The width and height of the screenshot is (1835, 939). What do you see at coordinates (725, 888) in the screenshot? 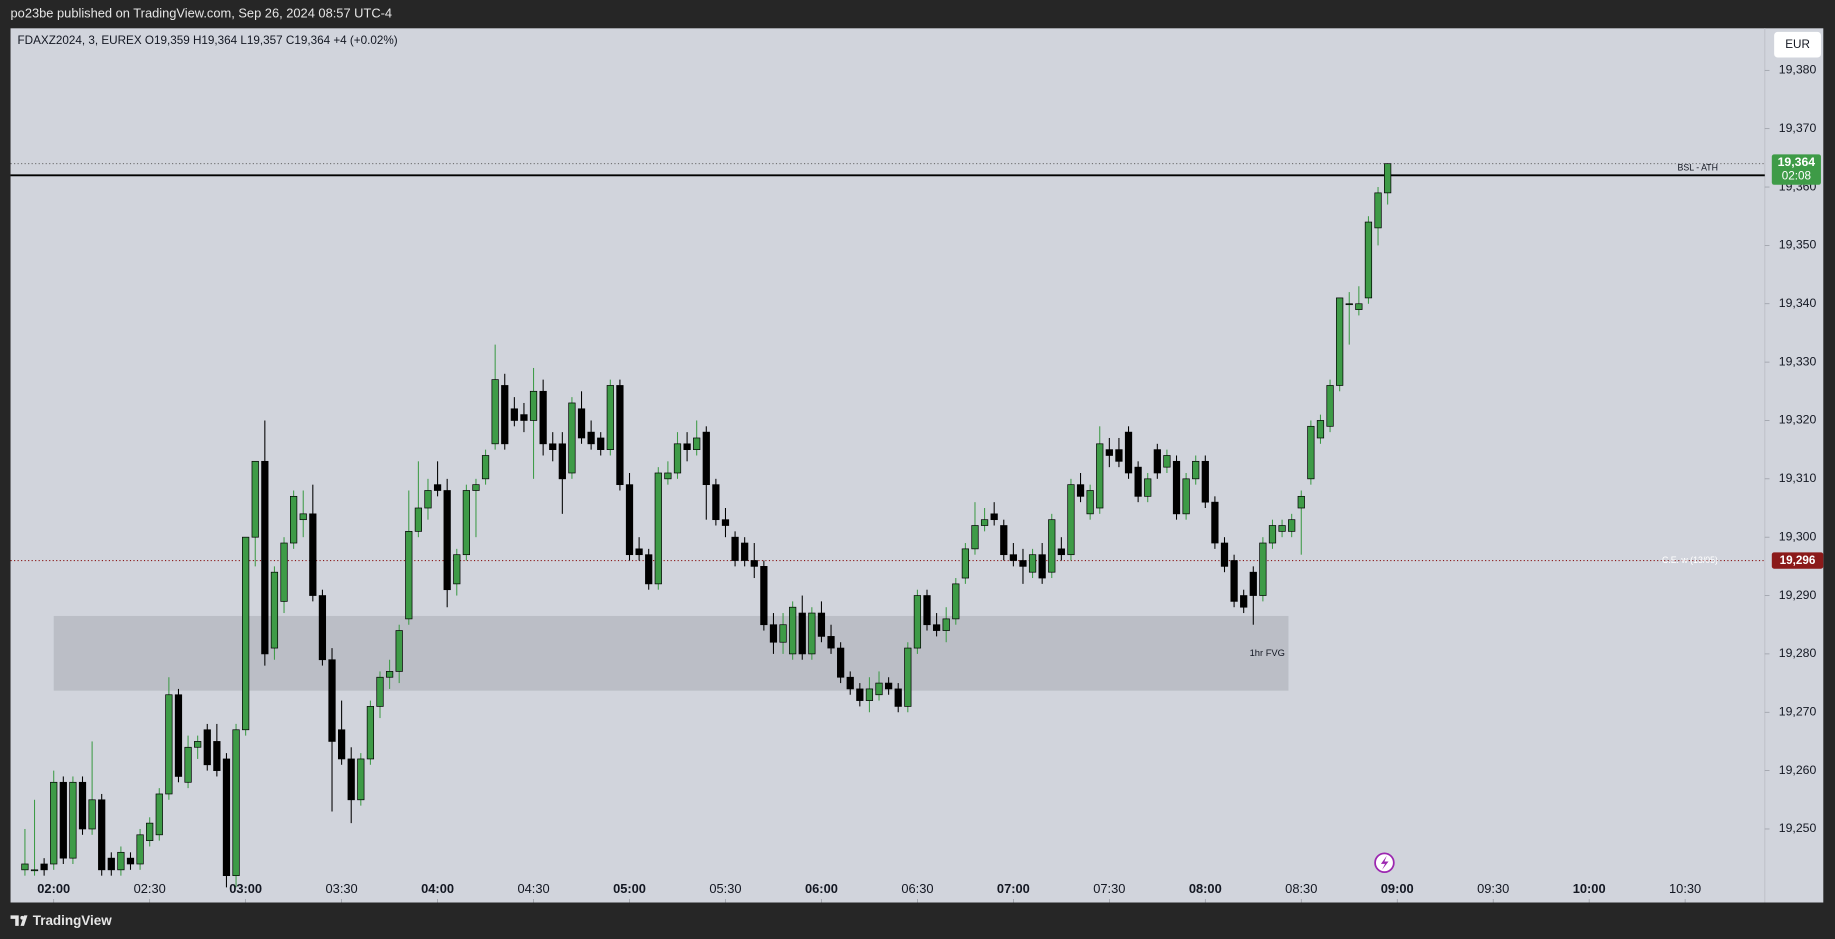
I see `x-tick-label: 05:30` at bounding box center [725, 888].